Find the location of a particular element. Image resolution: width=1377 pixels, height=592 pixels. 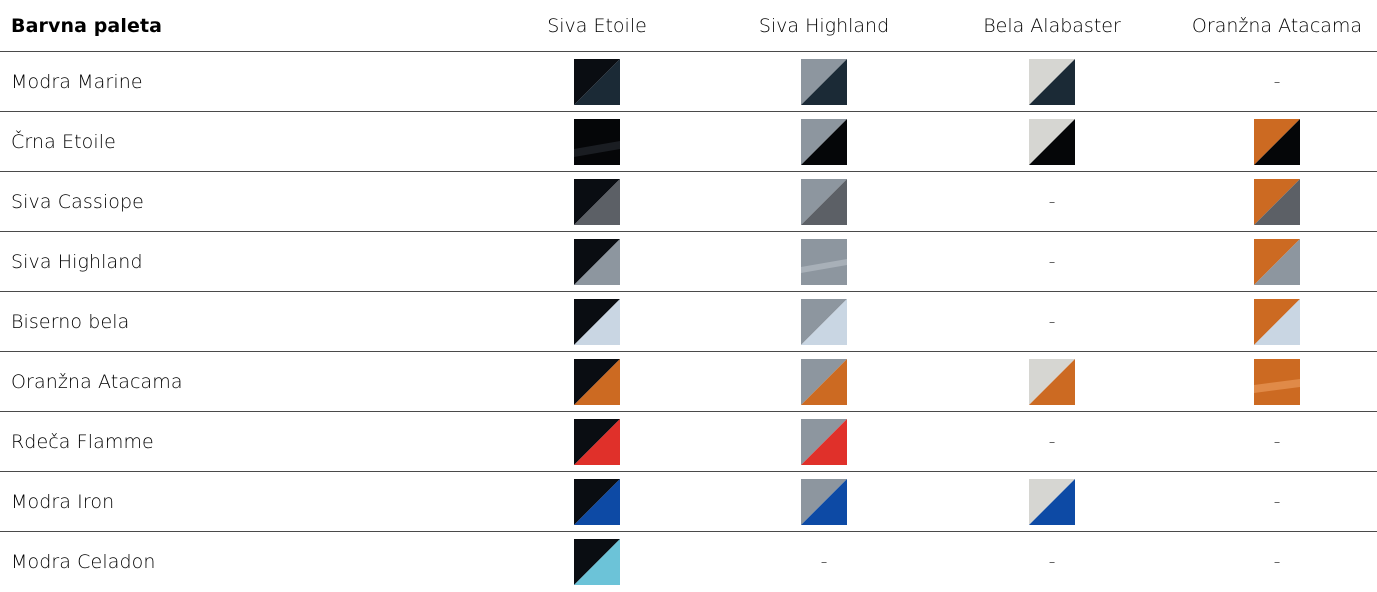

column-header-siva-highland: Siva Highland is located at coordinates (824, 25).